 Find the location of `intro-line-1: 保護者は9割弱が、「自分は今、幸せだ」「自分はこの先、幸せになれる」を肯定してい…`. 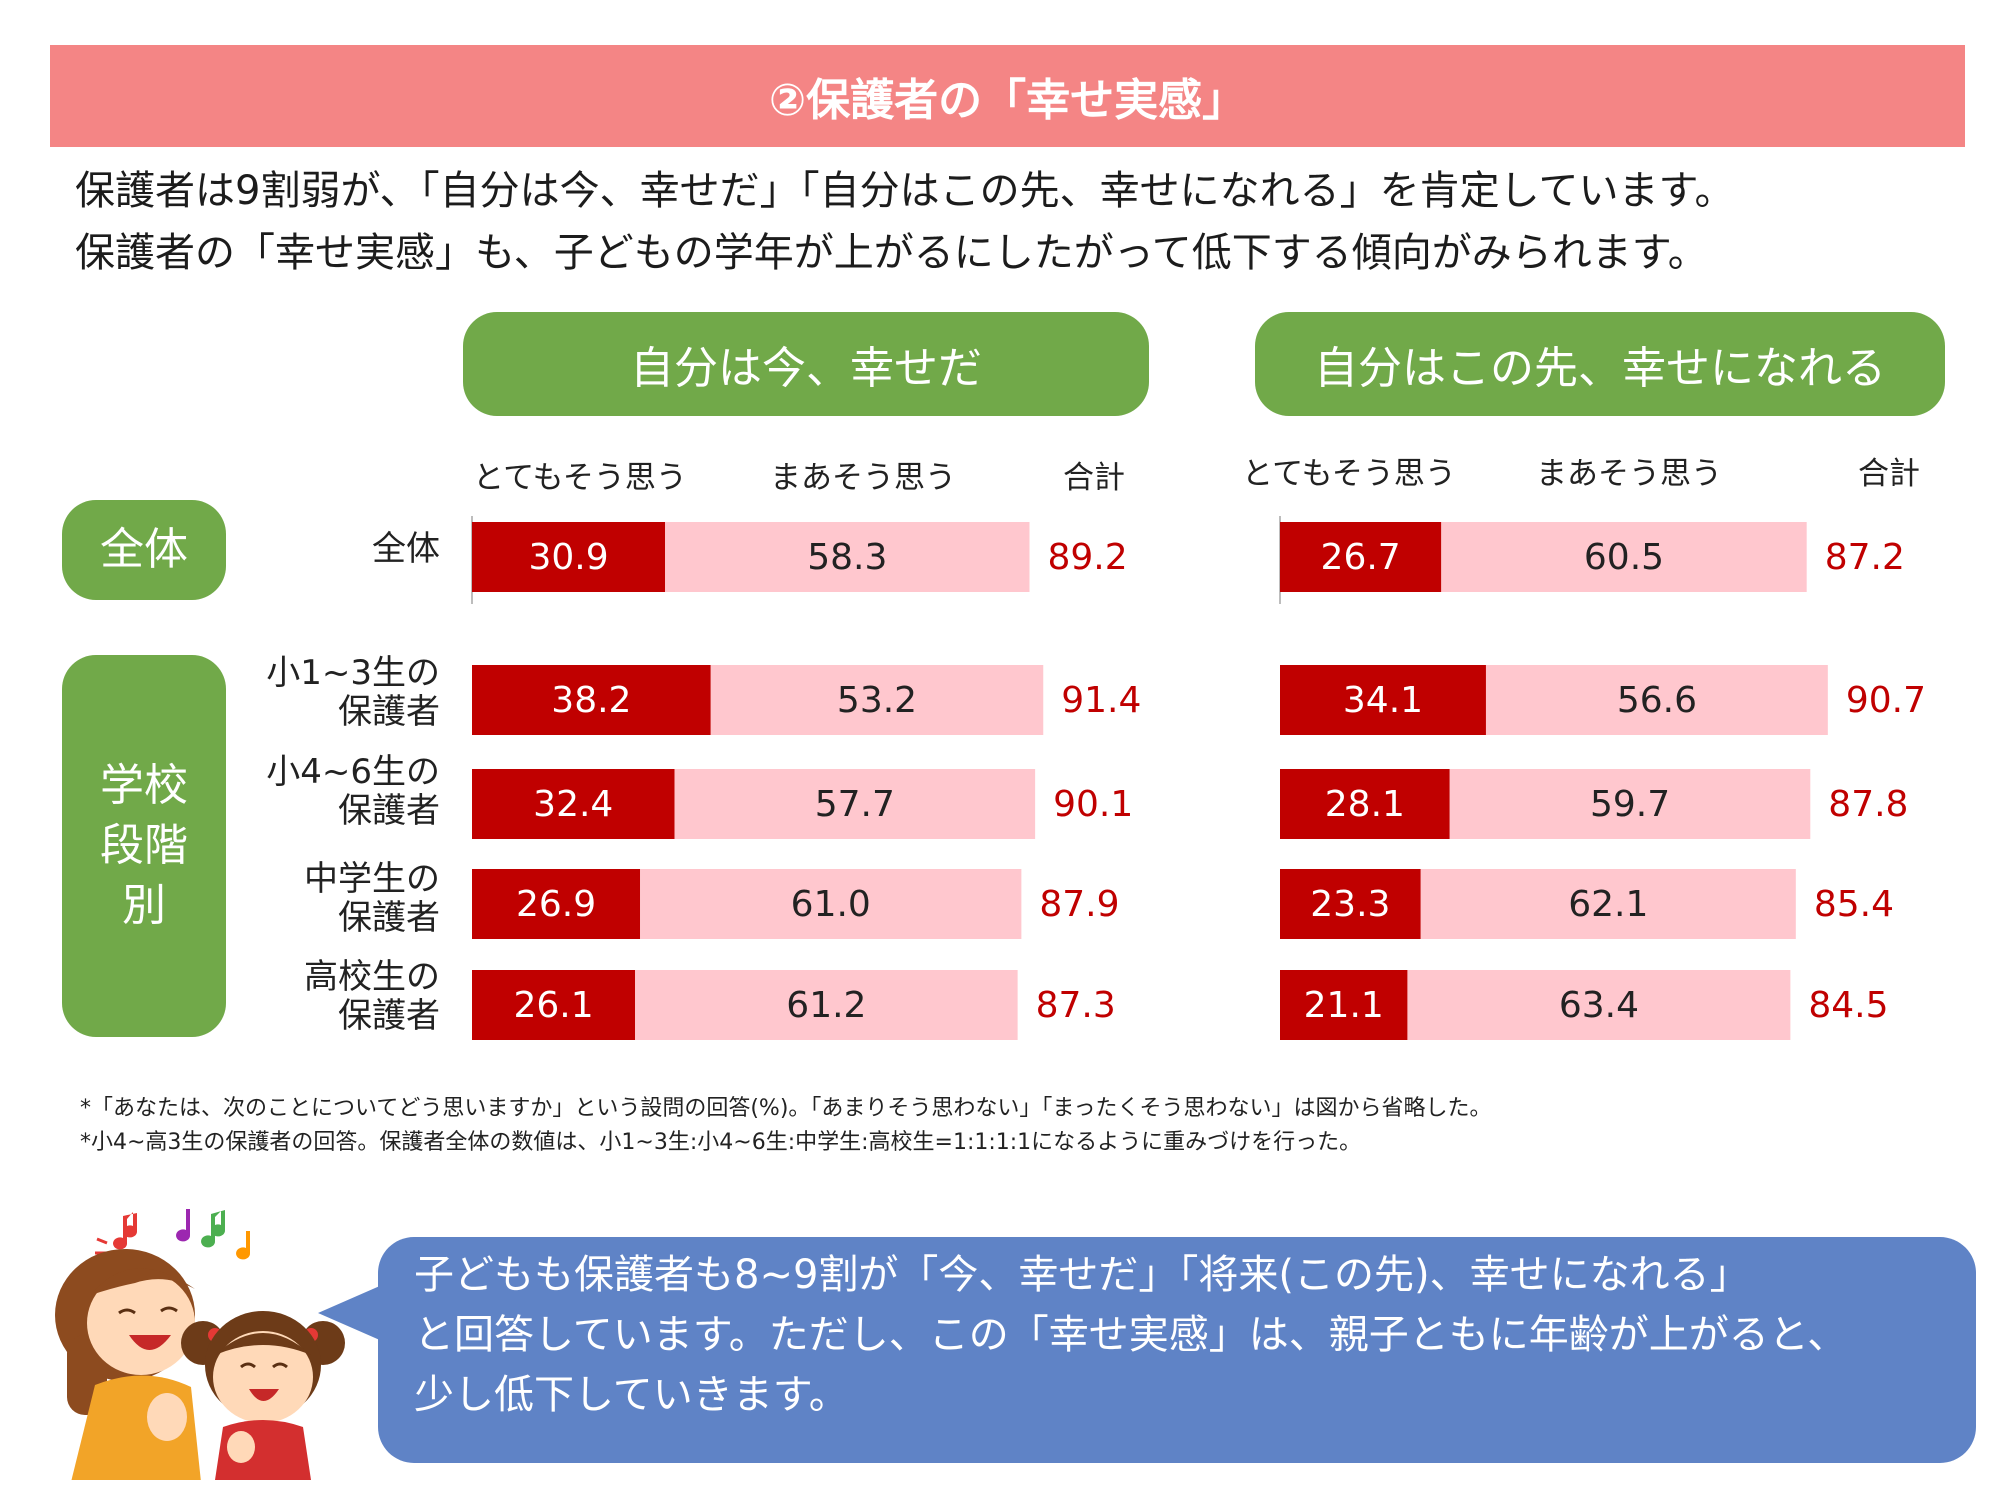

intro-line-1: 保護者は9割弱が、「自分は今、幸せだ」「自分はこの先、幸せになれる」を肯定してい… is located at coordinates (905, 191).